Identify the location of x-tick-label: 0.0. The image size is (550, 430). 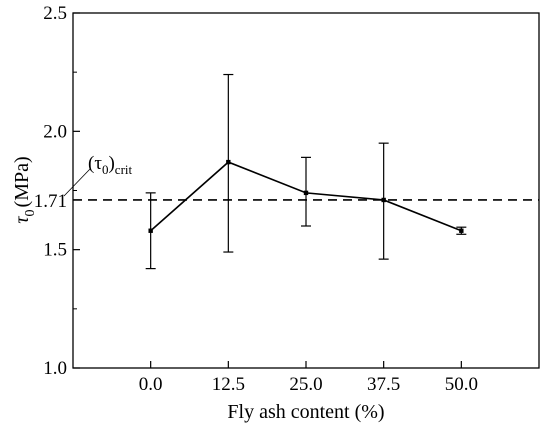
(151, 384).